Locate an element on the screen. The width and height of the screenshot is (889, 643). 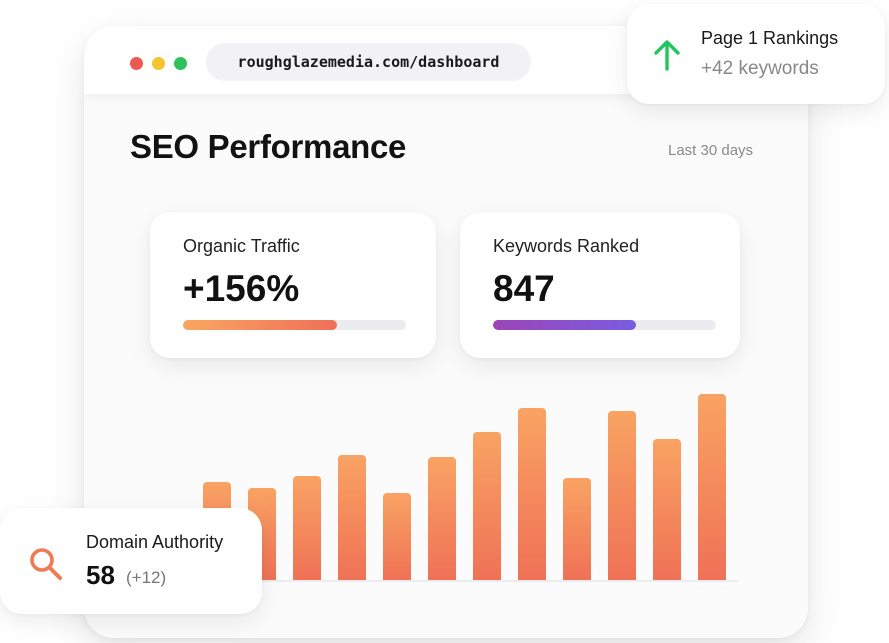
metric-value: 847 is located at coordinates (524, 288).